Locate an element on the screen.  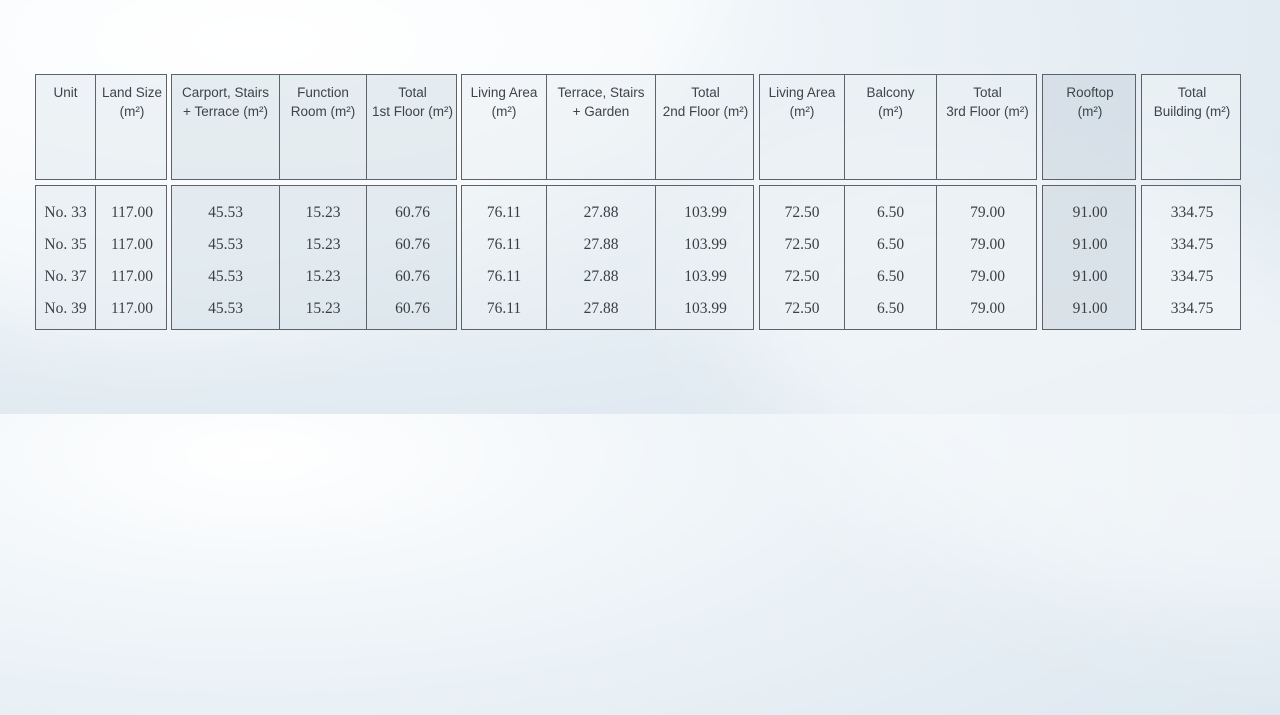
column-values-total2: 103.99 103.99 103.99 103.99 is located at coordinates (705, 257).